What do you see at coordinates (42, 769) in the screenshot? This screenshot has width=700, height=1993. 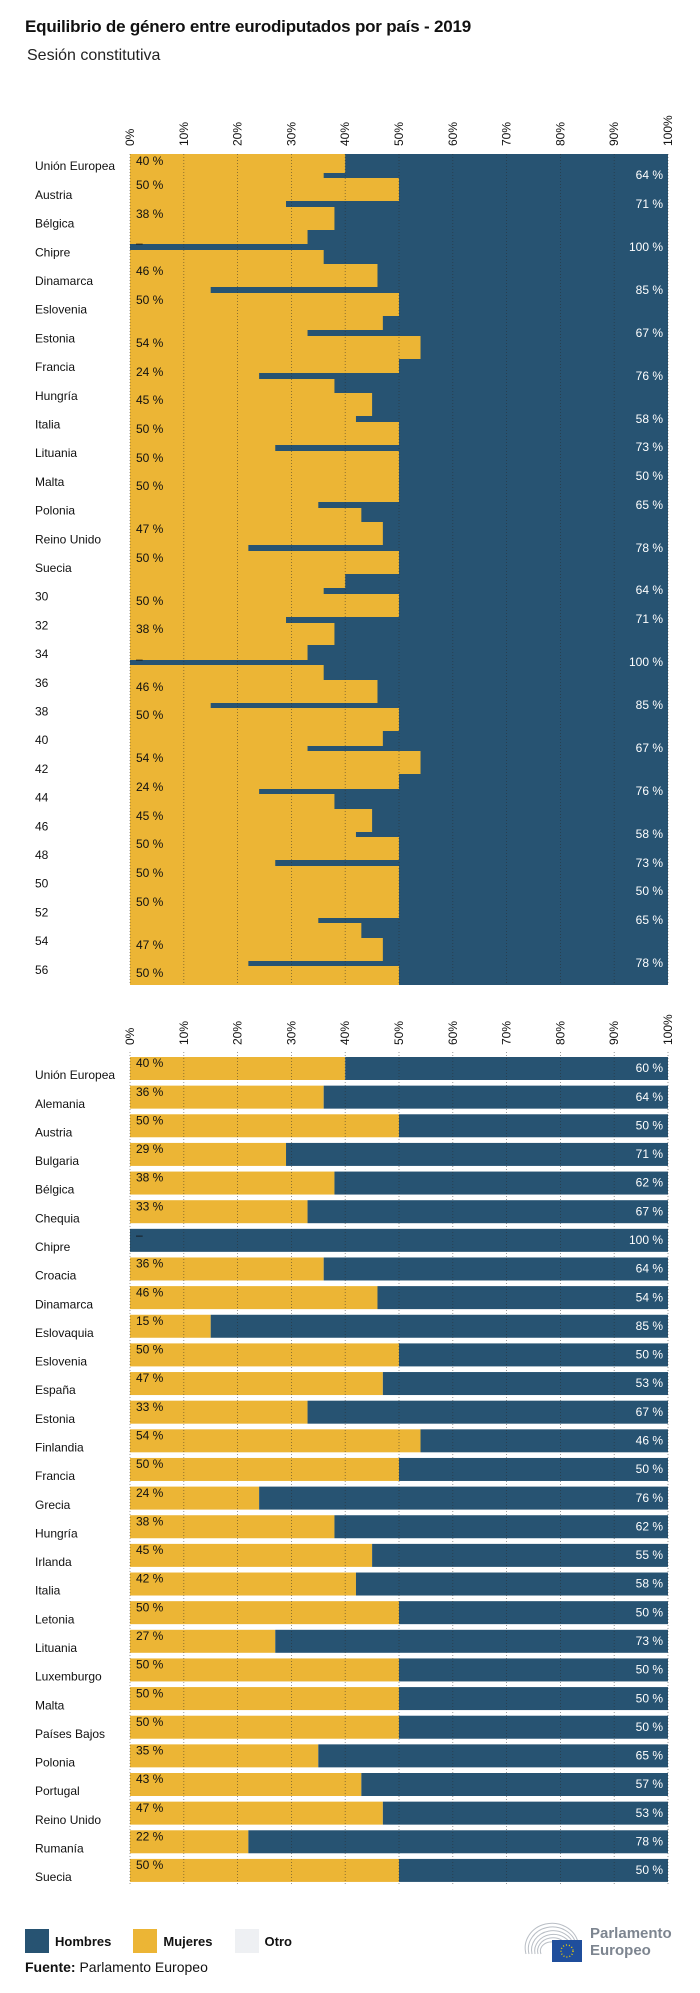 I see `category-label: 42` at bounding box center [42, 769].